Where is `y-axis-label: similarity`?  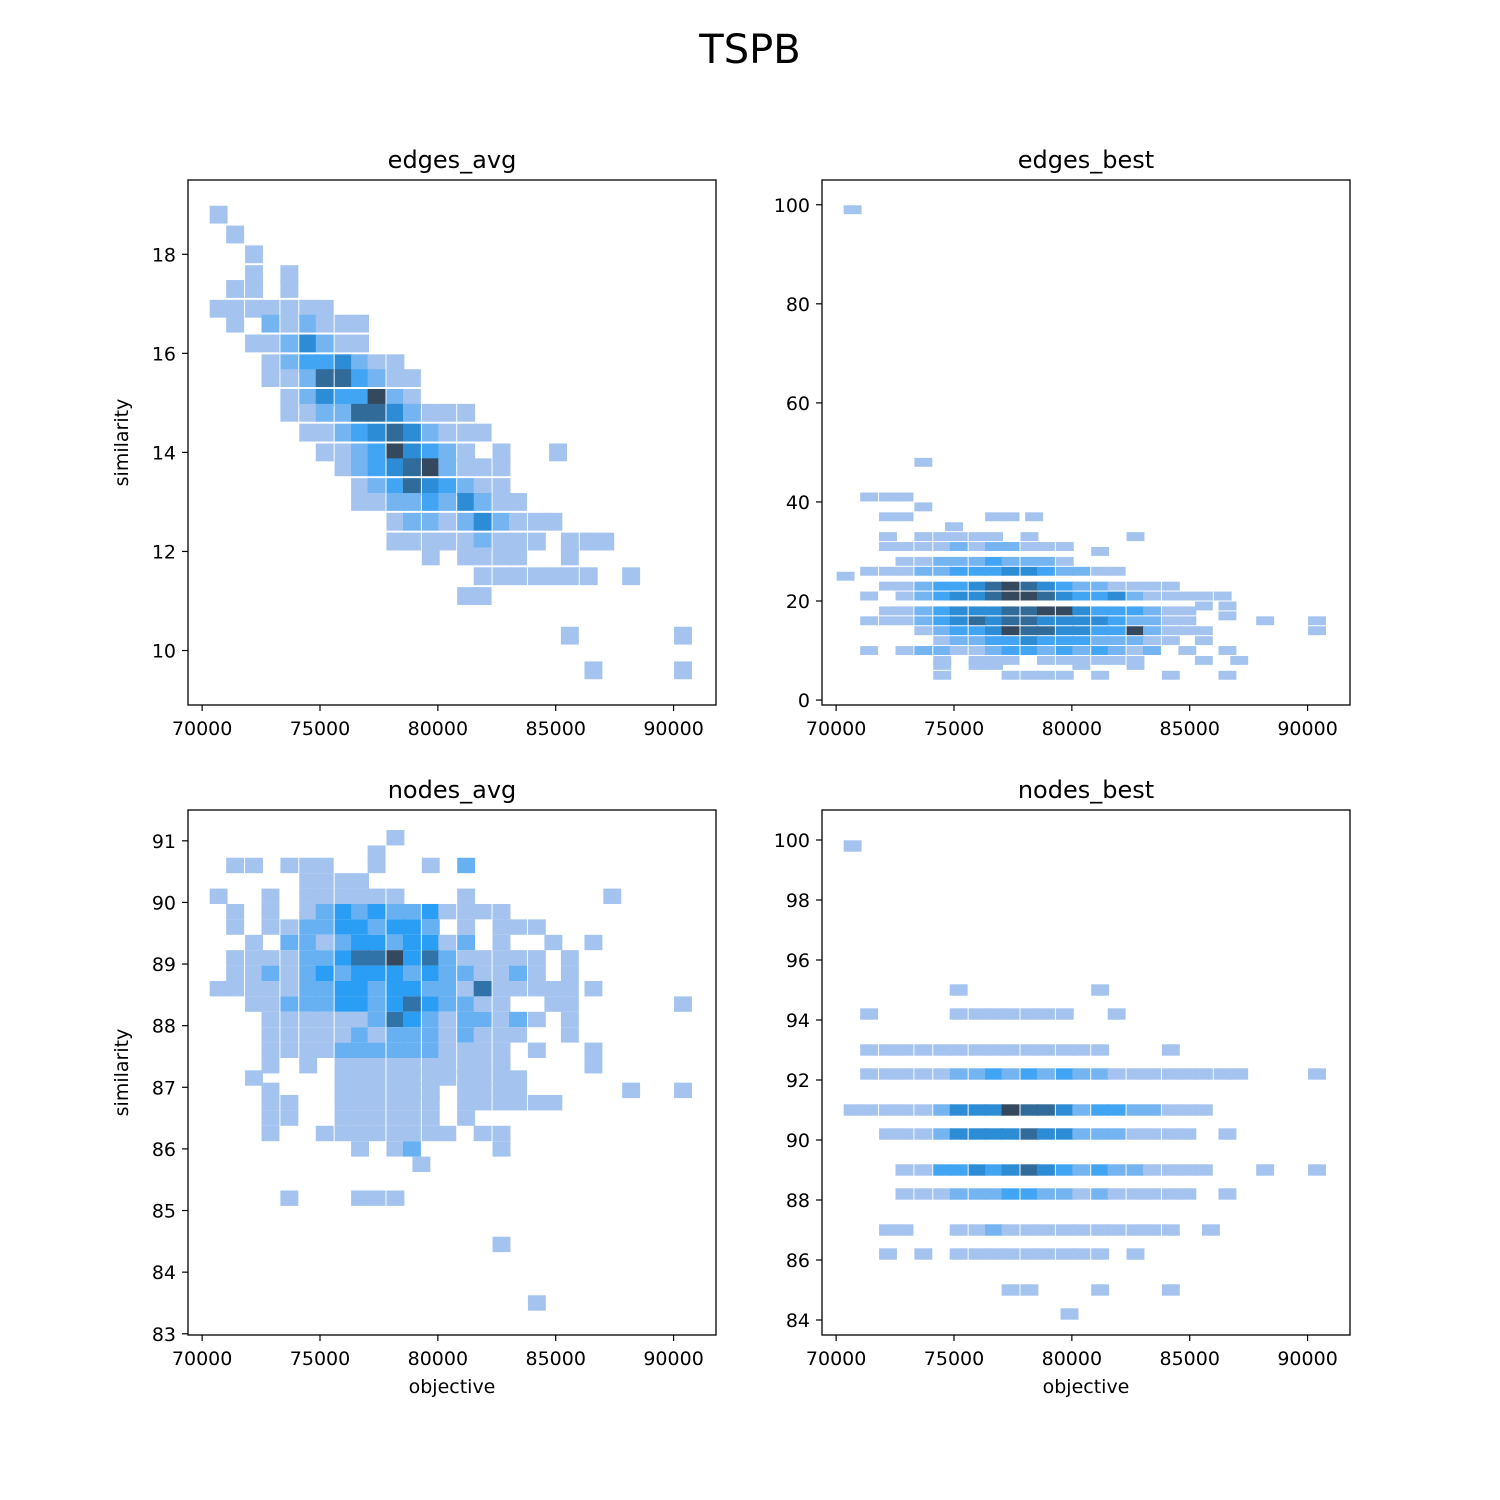 y-axis-label: similarity is located at coordinates (122, 1073).